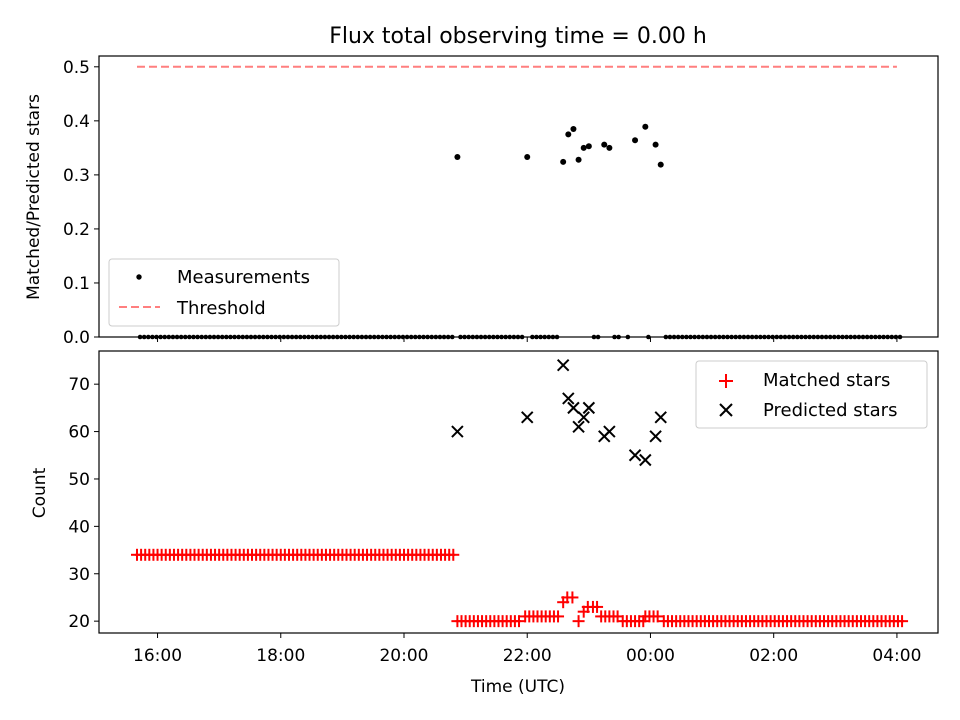 The image size is (960, 720). I want to click on top-y-axis-label: Matched/Predicted stars, so click(34, 197).